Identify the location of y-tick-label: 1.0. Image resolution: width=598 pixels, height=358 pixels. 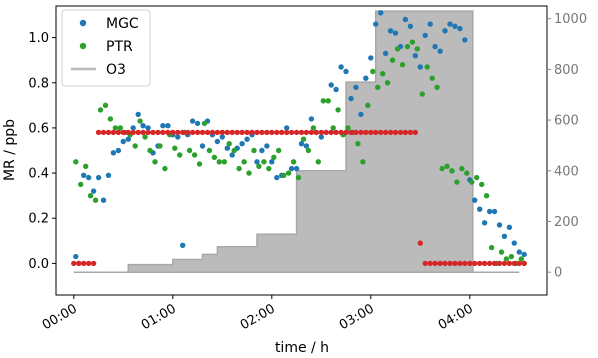
(38, 38).